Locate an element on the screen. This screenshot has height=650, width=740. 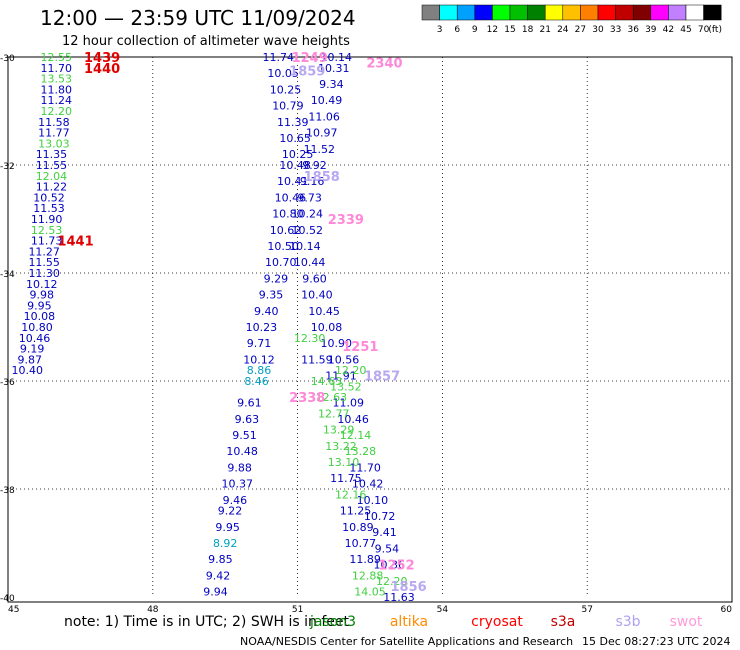
wave-height-label: 10.52 is located at coordinates (49, 197).